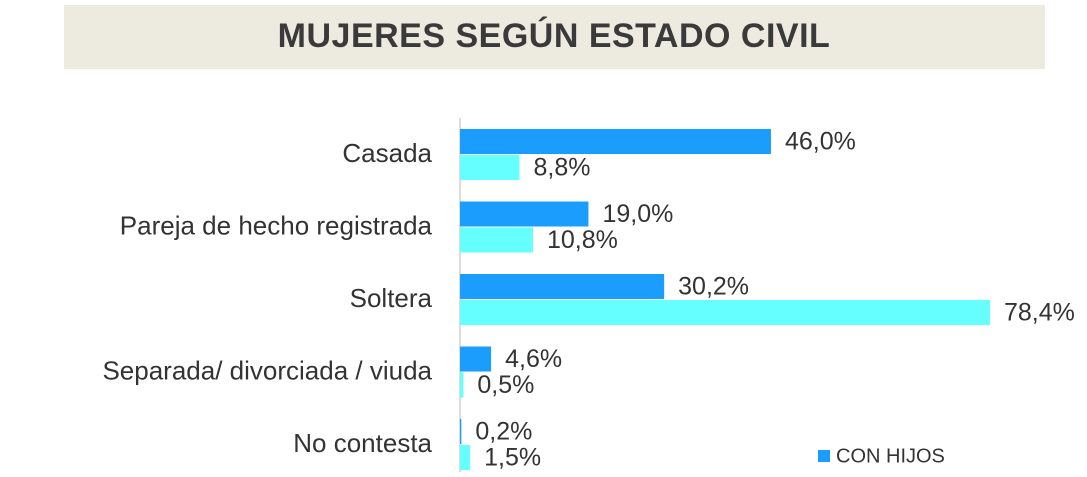 This screenshot has width=1087, height=477. Describe the element at coordinates (890, 456) in the screenshot. I see `legend-label: CON HIJOS` at that location.